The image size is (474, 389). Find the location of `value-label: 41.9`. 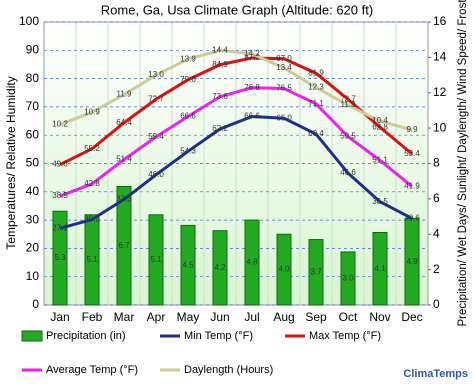

value-label: 41.9 is located at coordinates (412, 186).